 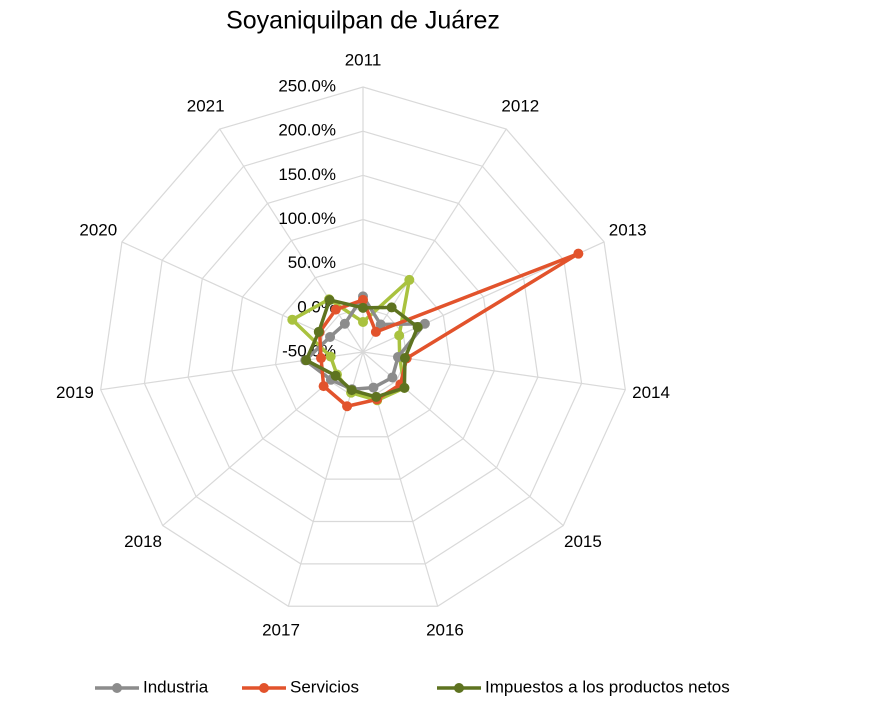 I want to click on category-label: 2020, so click(x=98, y=230).